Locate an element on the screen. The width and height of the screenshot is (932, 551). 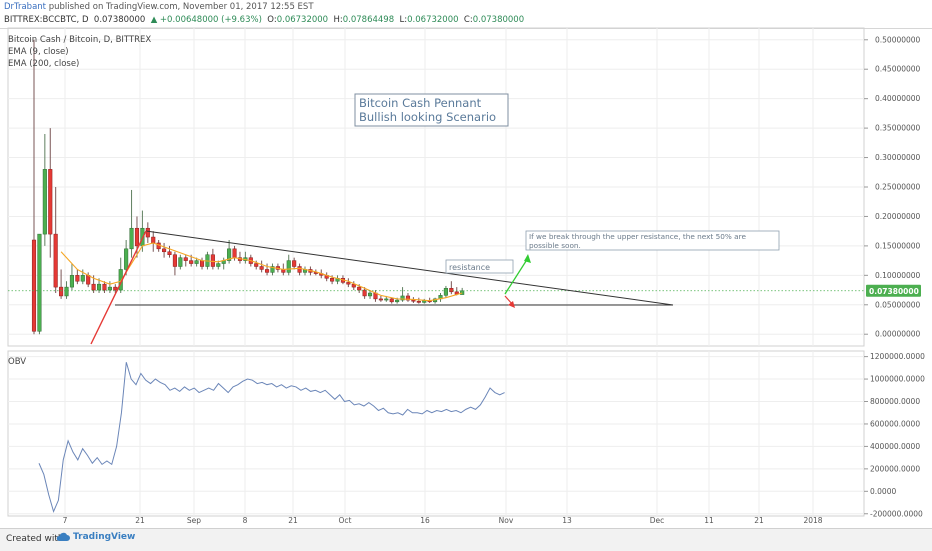
price-tick-label: 0.20000000 is located at coordinates (898, 216).